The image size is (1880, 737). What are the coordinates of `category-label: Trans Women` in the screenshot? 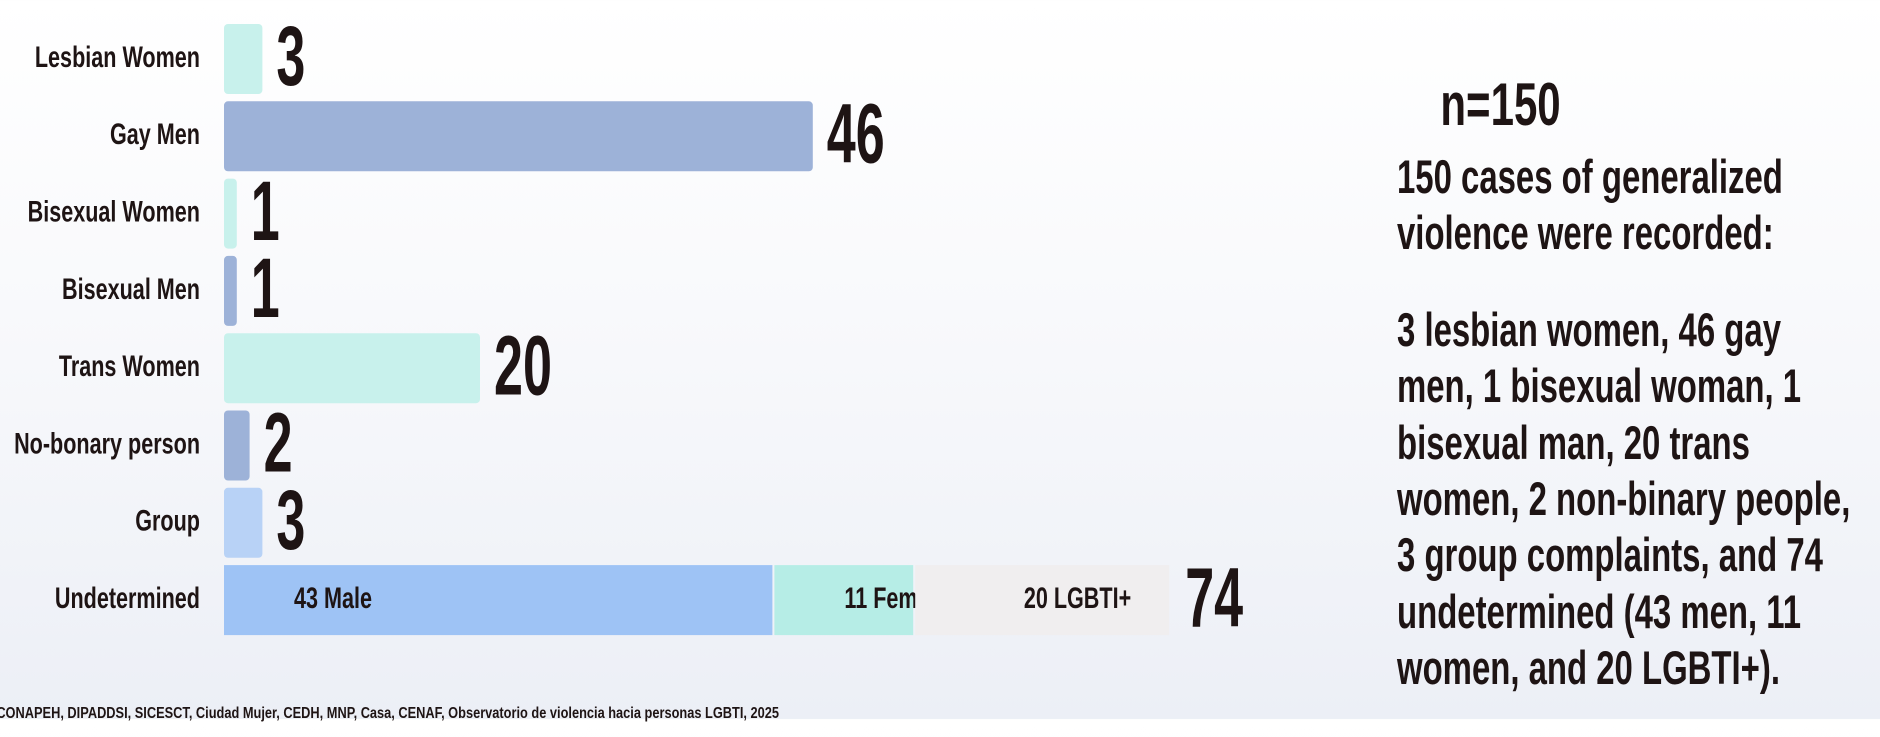 It's located at (129, 366).